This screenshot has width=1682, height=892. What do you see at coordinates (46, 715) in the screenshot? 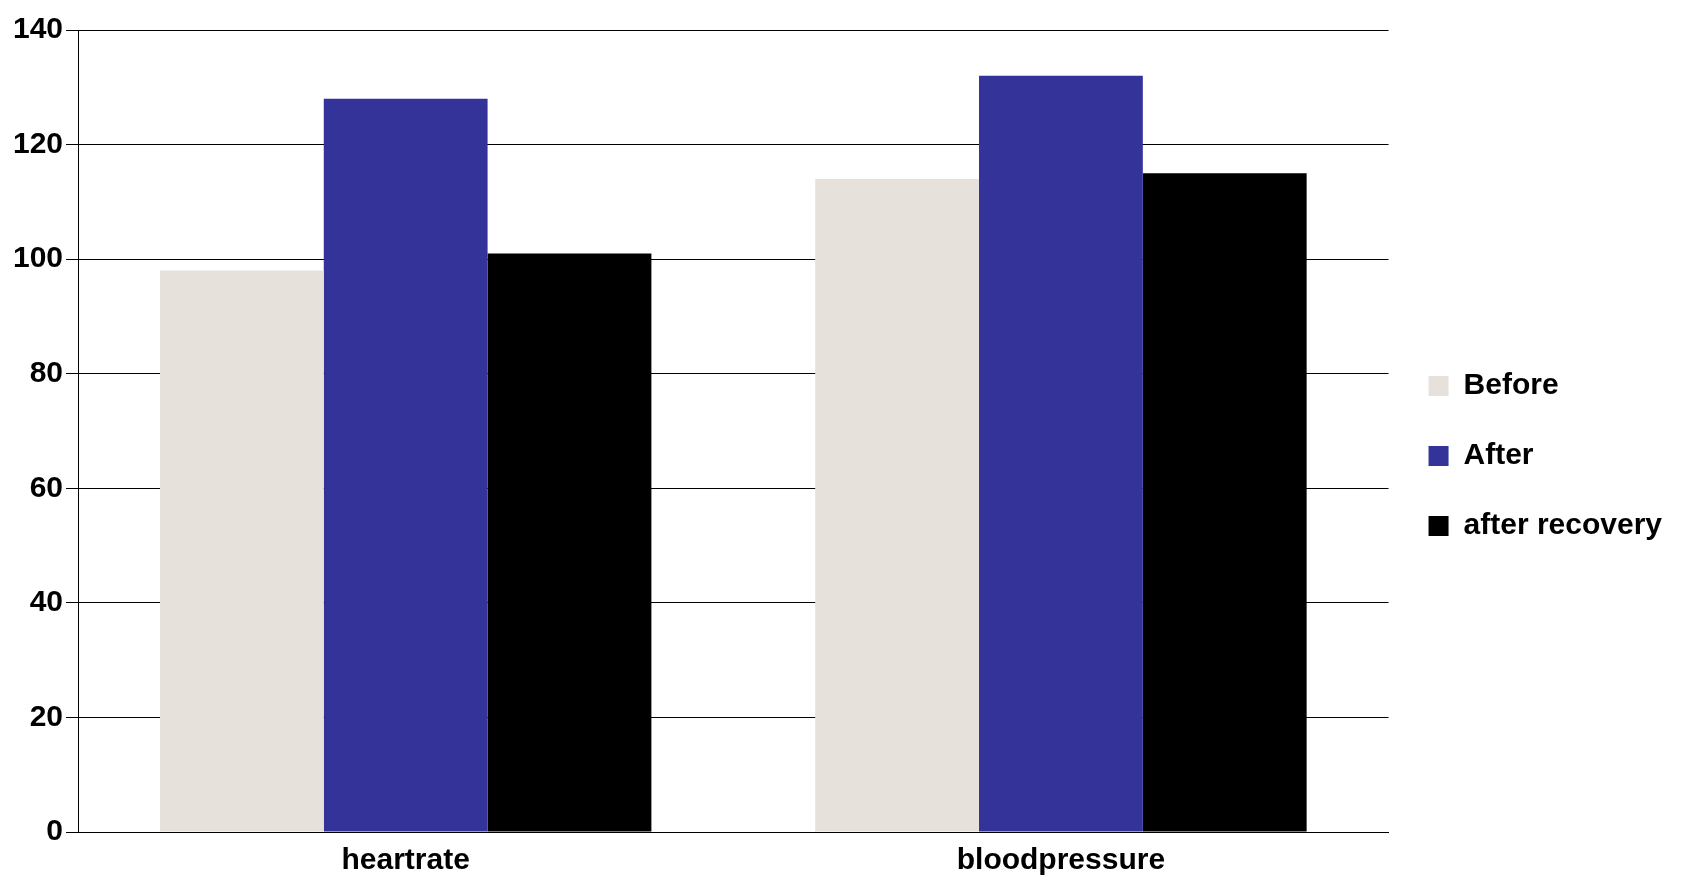
I see `y-tick-label: 20` at bounding box center [46, 715].